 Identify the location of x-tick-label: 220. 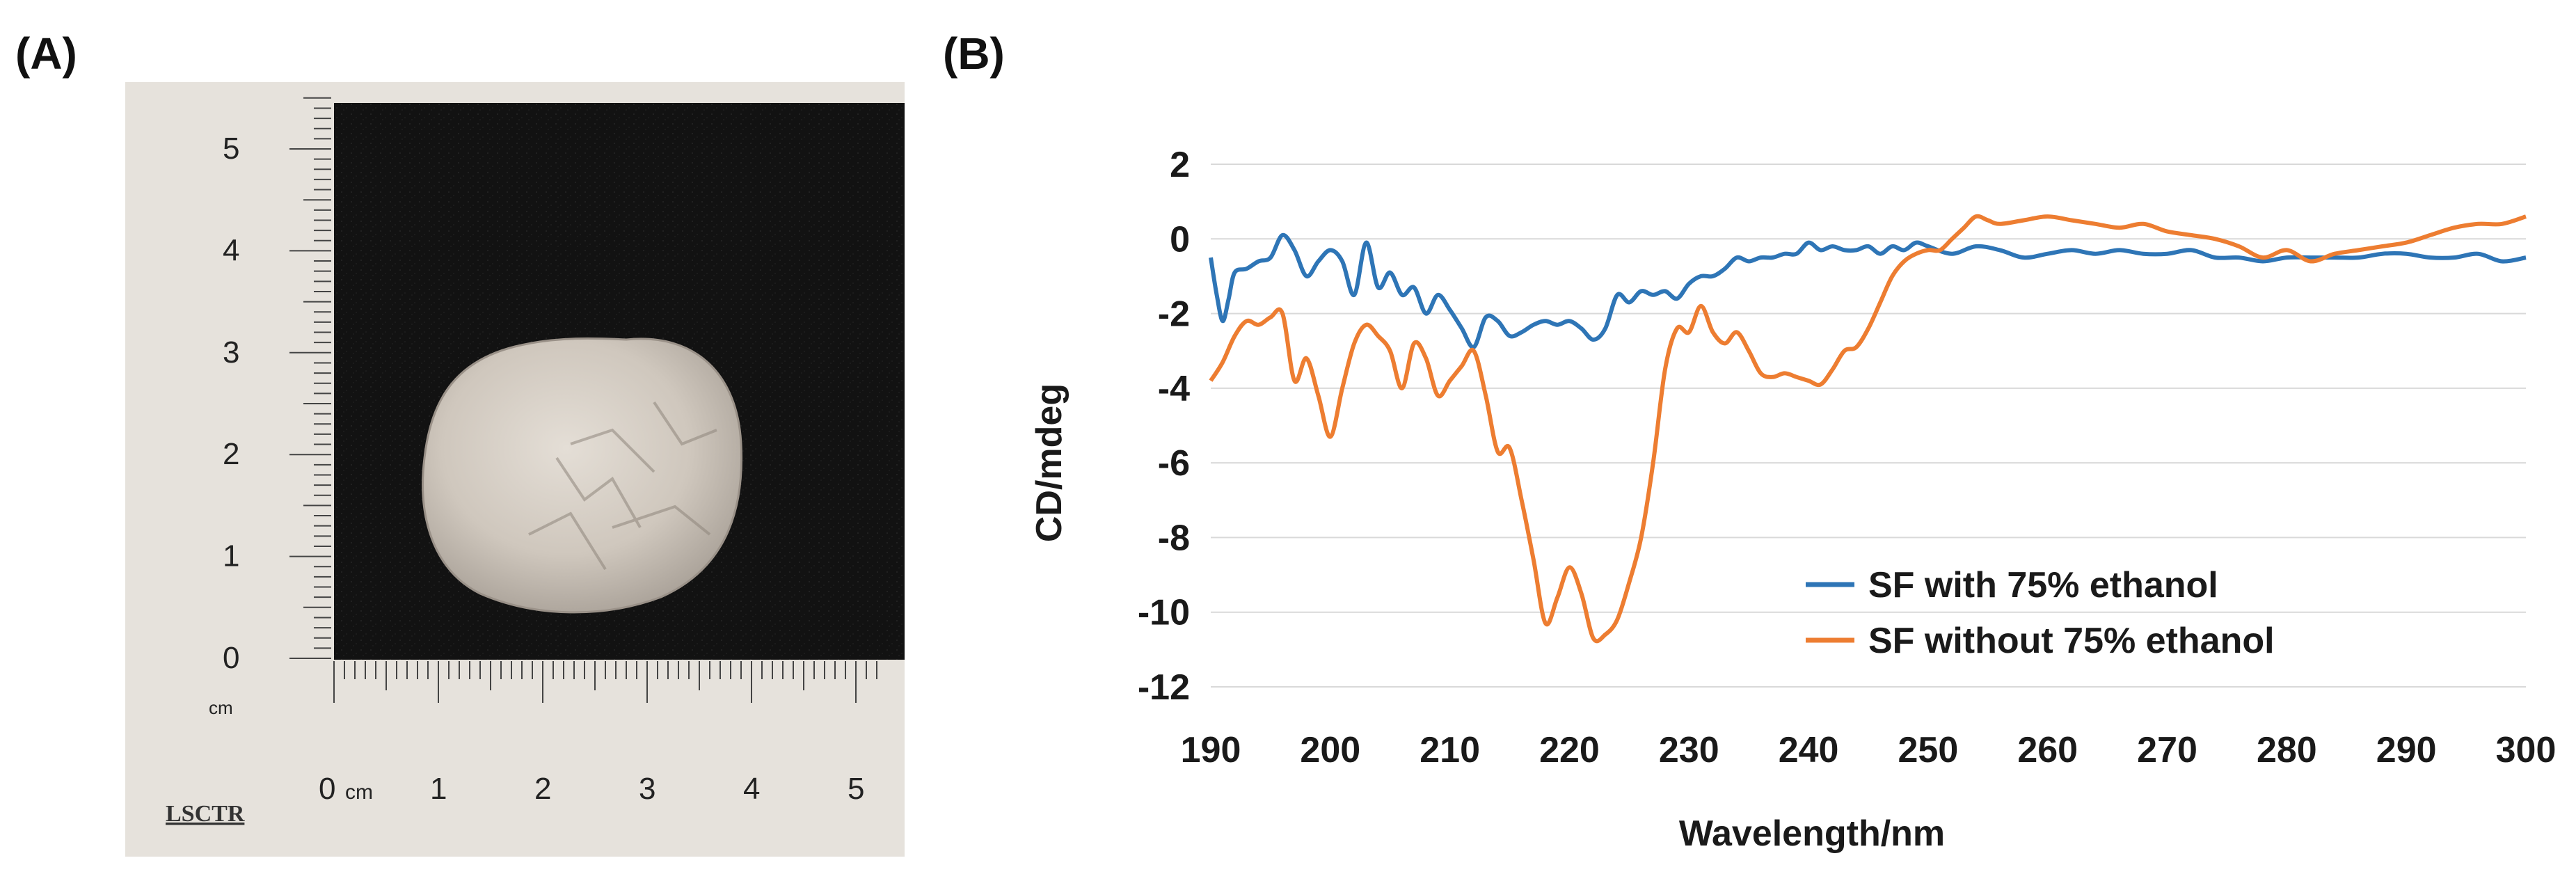
(1569, 750).